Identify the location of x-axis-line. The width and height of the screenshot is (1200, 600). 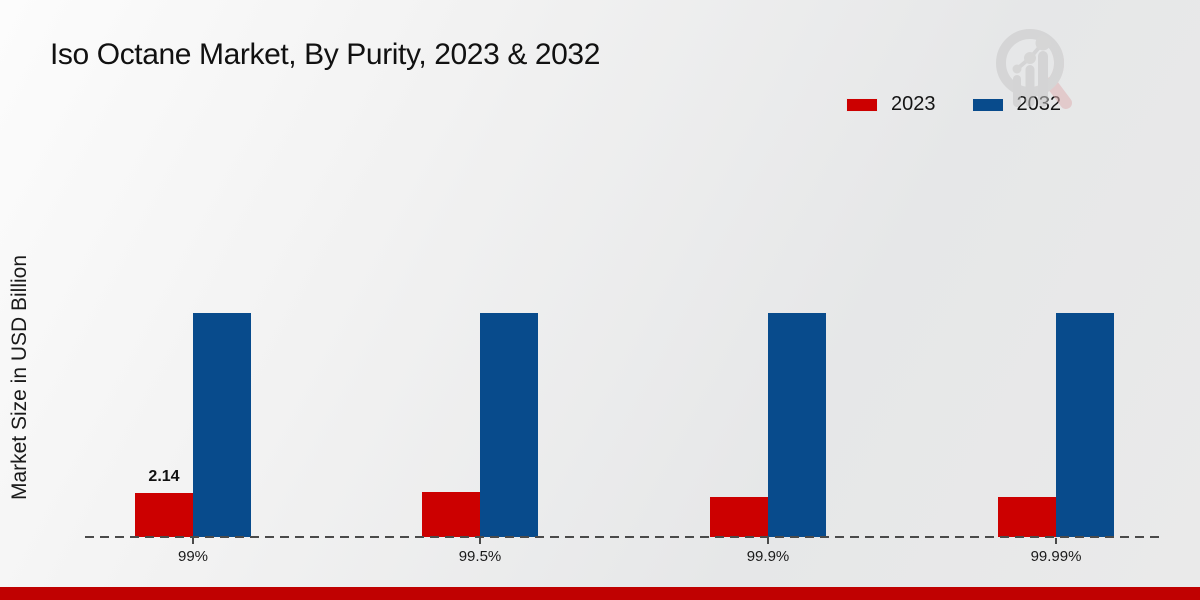
(624, 537).